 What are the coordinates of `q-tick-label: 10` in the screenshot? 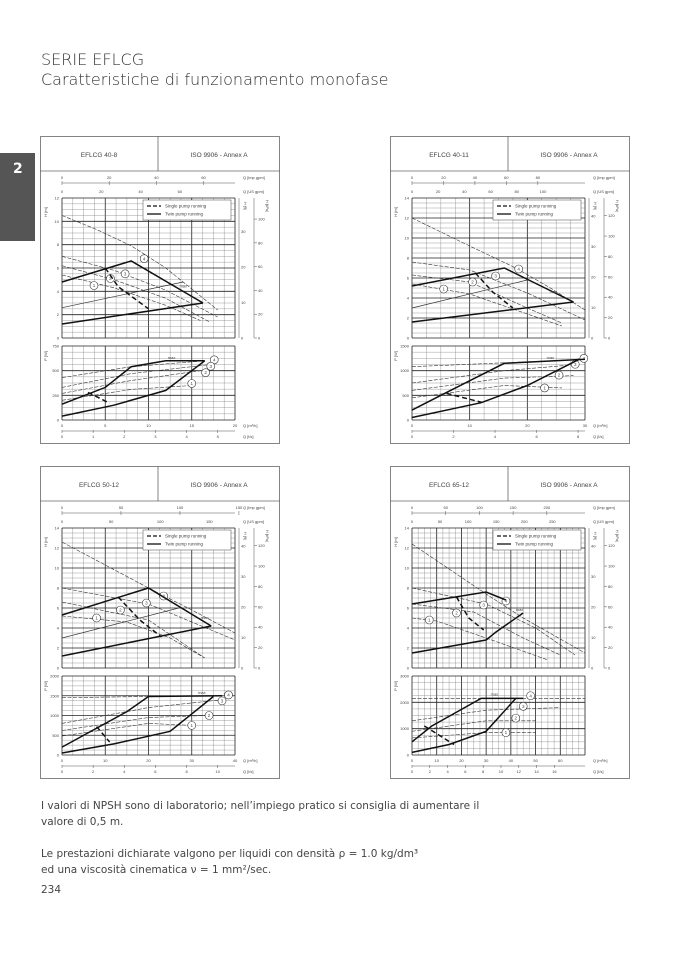 It's located at (436, 760).